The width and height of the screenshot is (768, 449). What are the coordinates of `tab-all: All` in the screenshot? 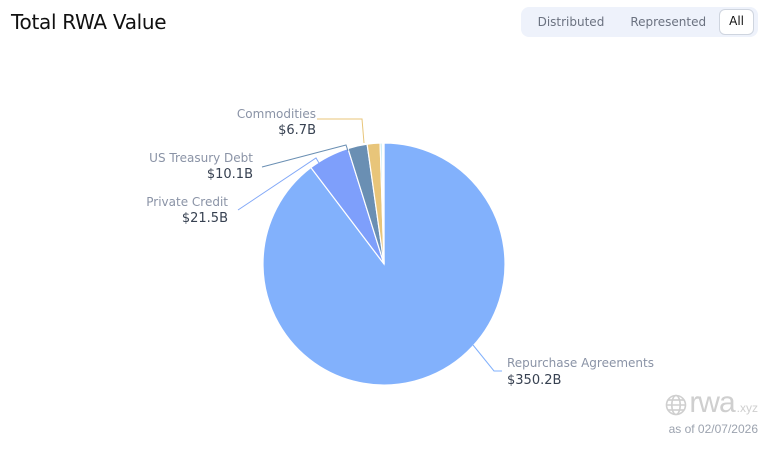 It's located at (736, 22).